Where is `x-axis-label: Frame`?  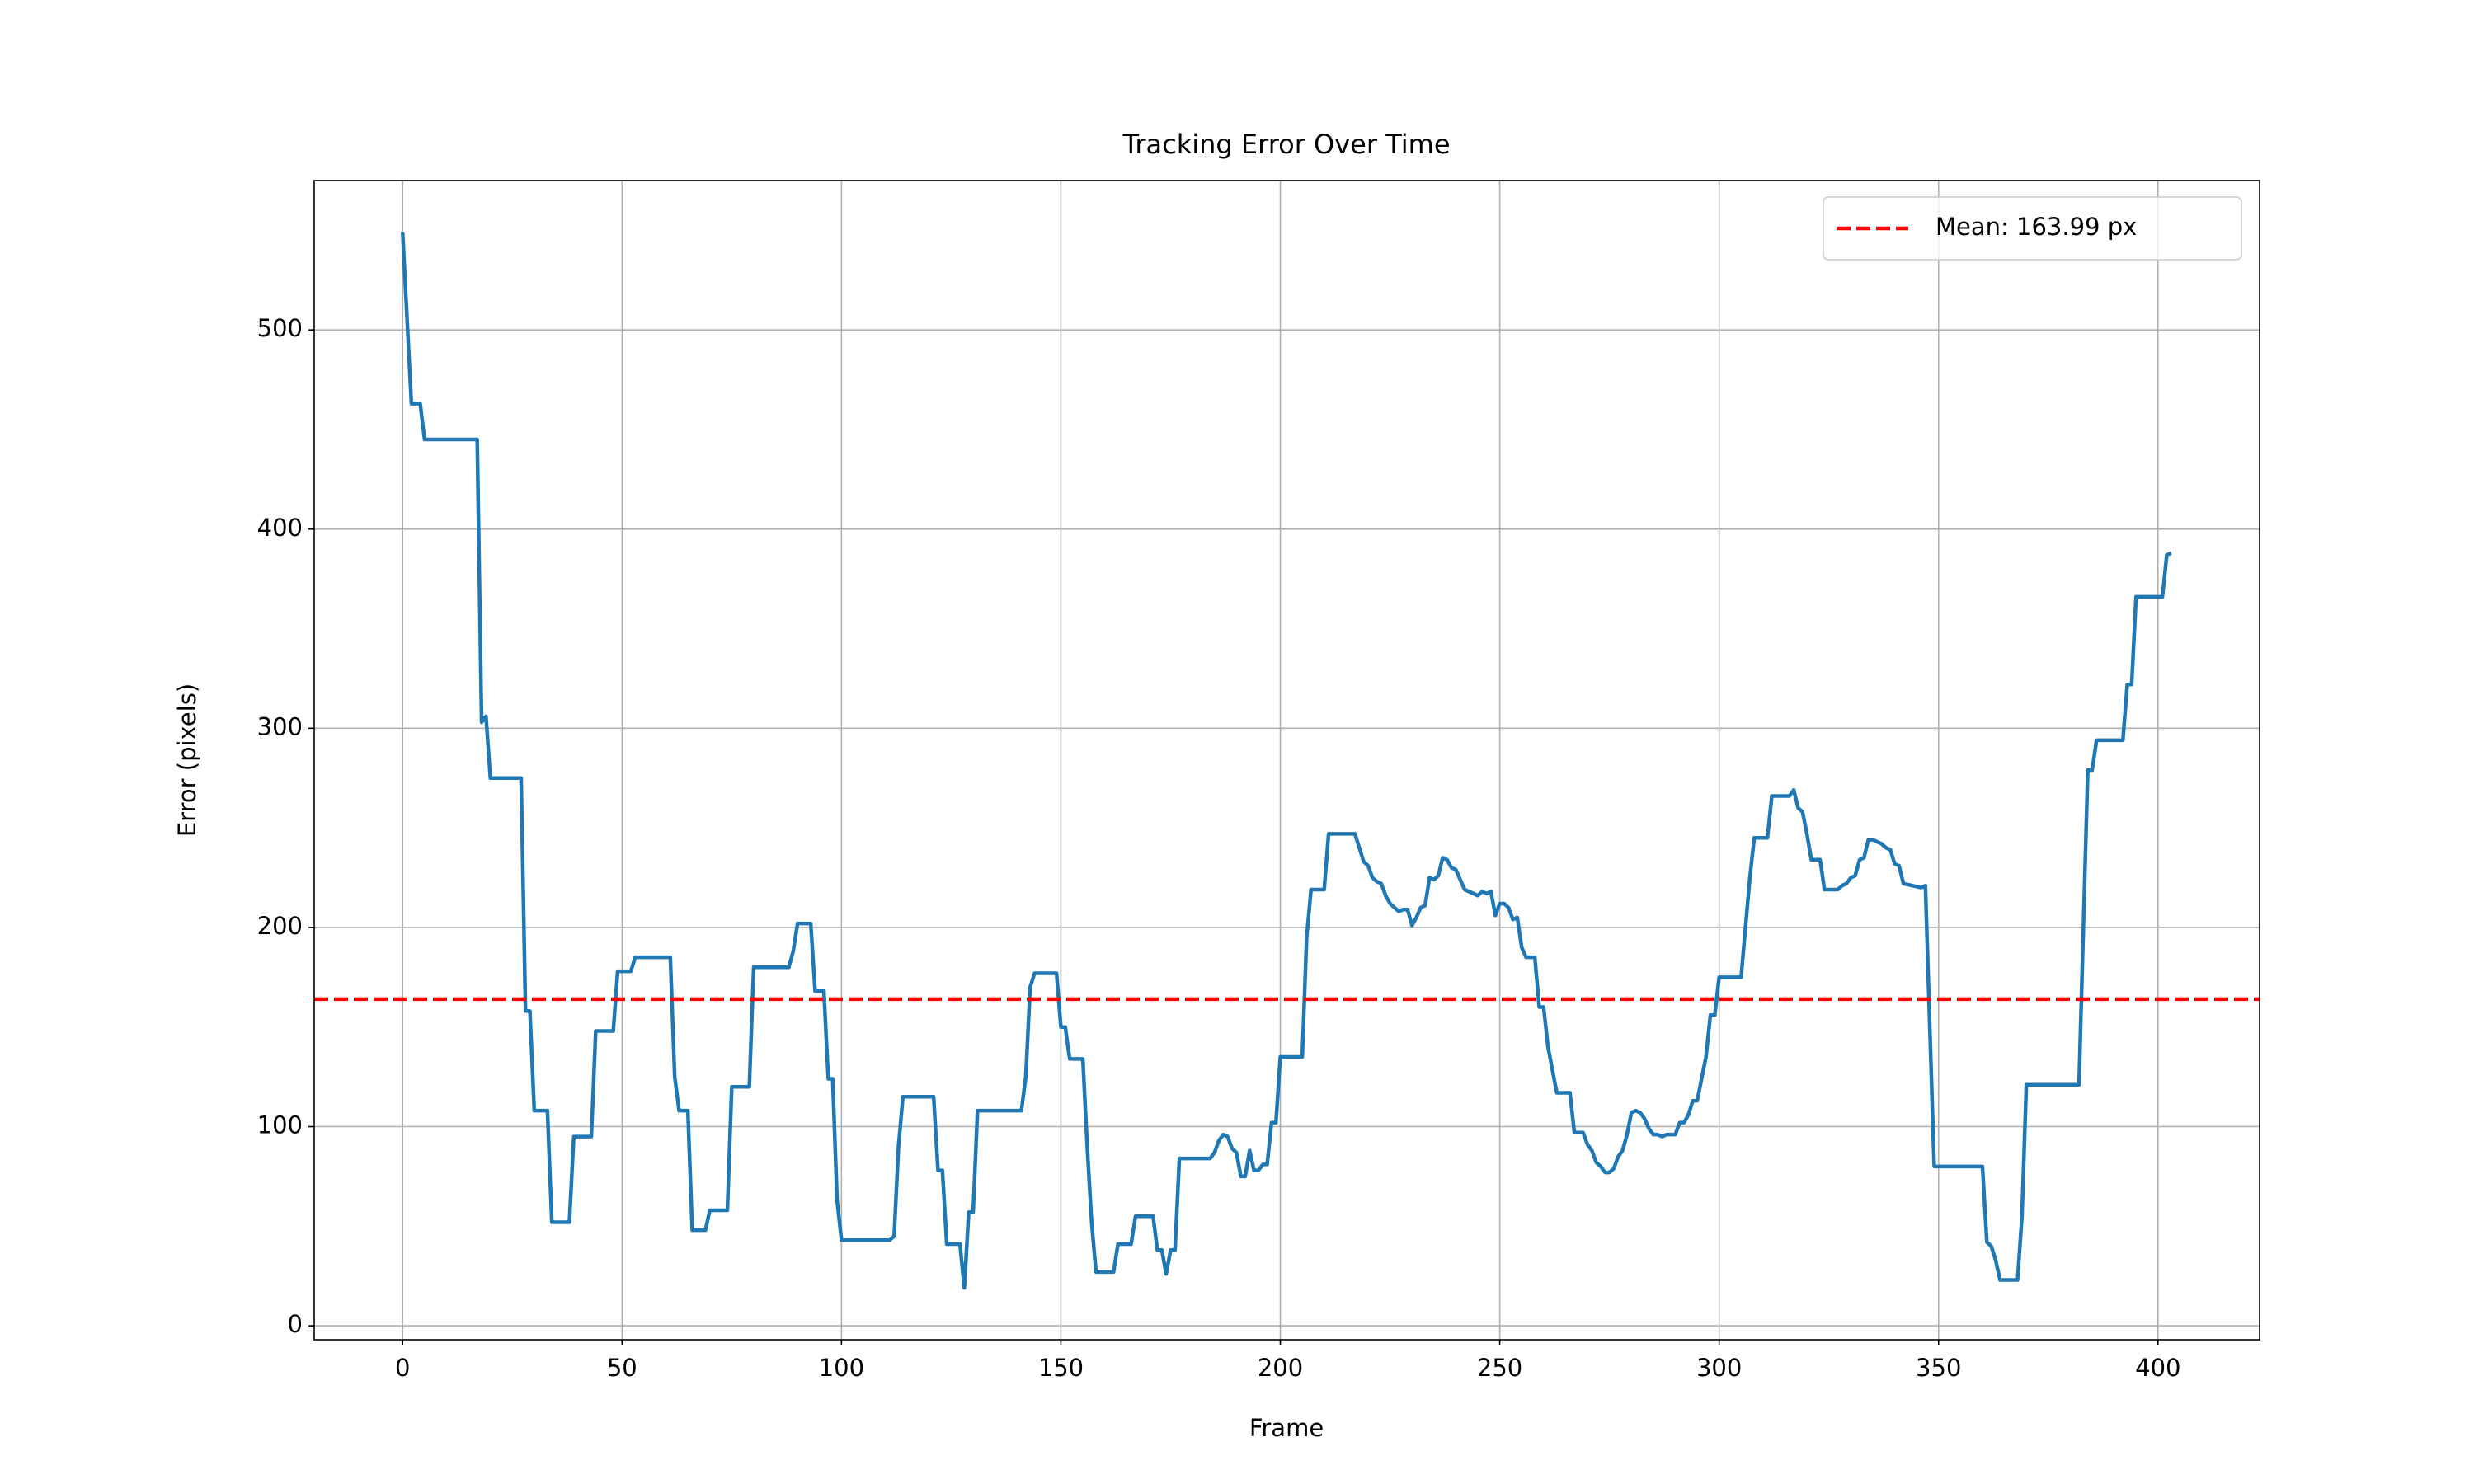 x-axis-label: Frame is located at coordinates (1286, 1428).